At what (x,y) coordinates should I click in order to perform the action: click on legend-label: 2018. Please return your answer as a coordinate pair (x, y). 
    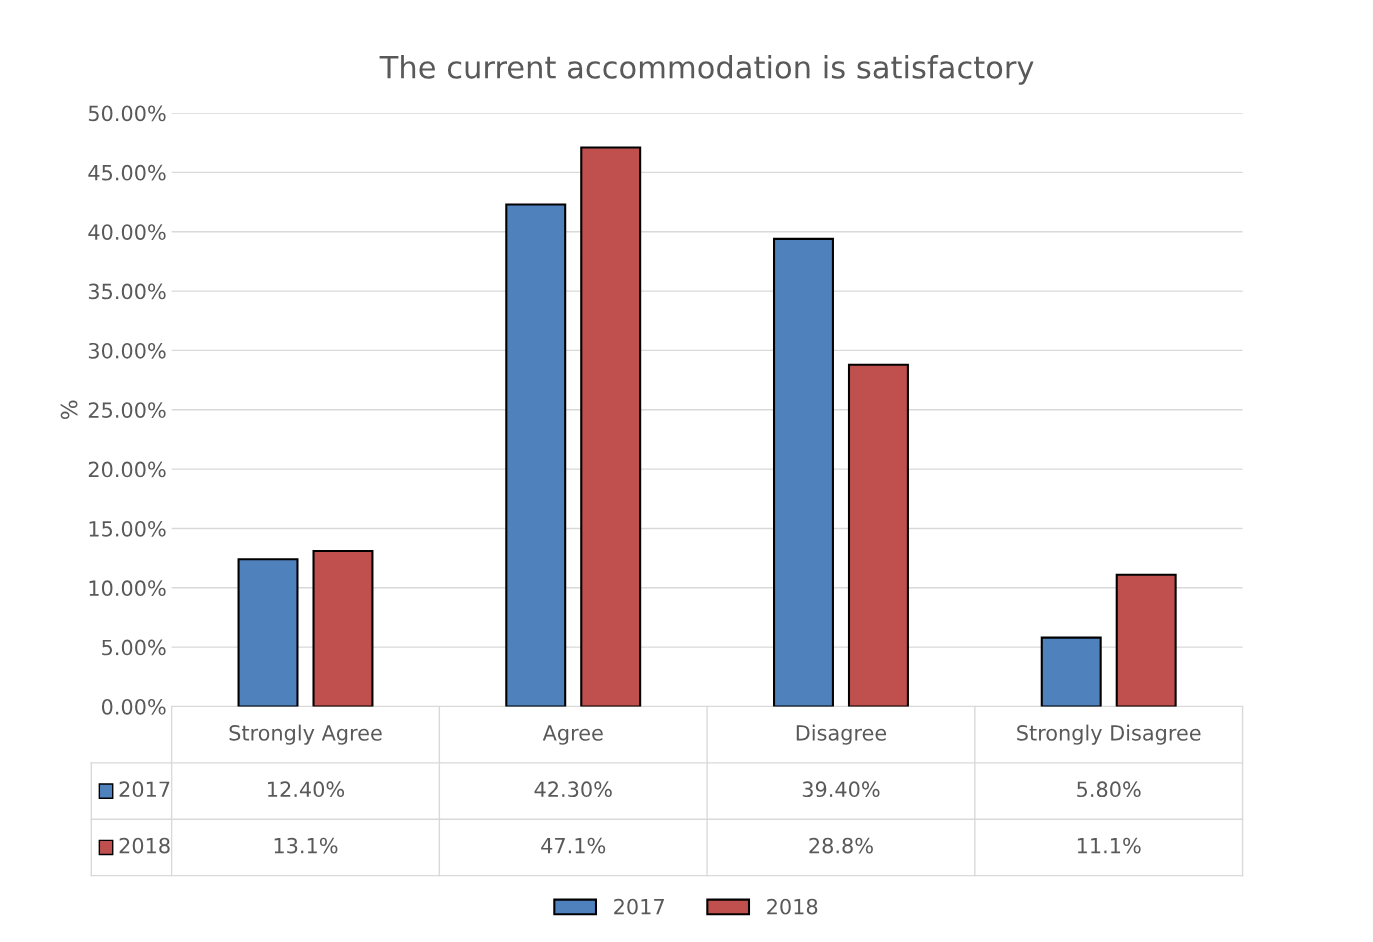
    Looking at the image, I should click on (792, 906).